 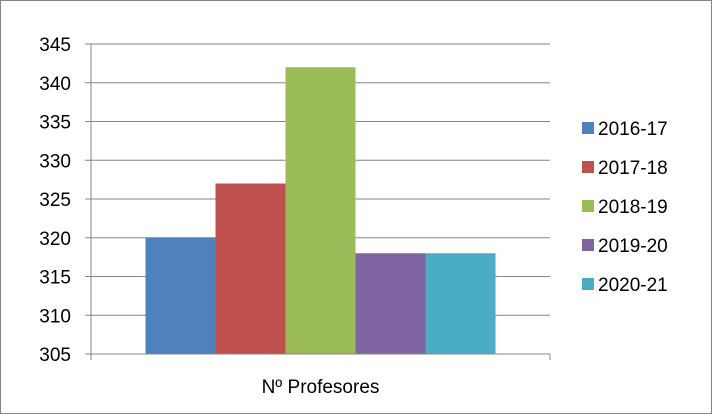 I want to click on category-label: Nº Profesores, so click(x=321, y=387).